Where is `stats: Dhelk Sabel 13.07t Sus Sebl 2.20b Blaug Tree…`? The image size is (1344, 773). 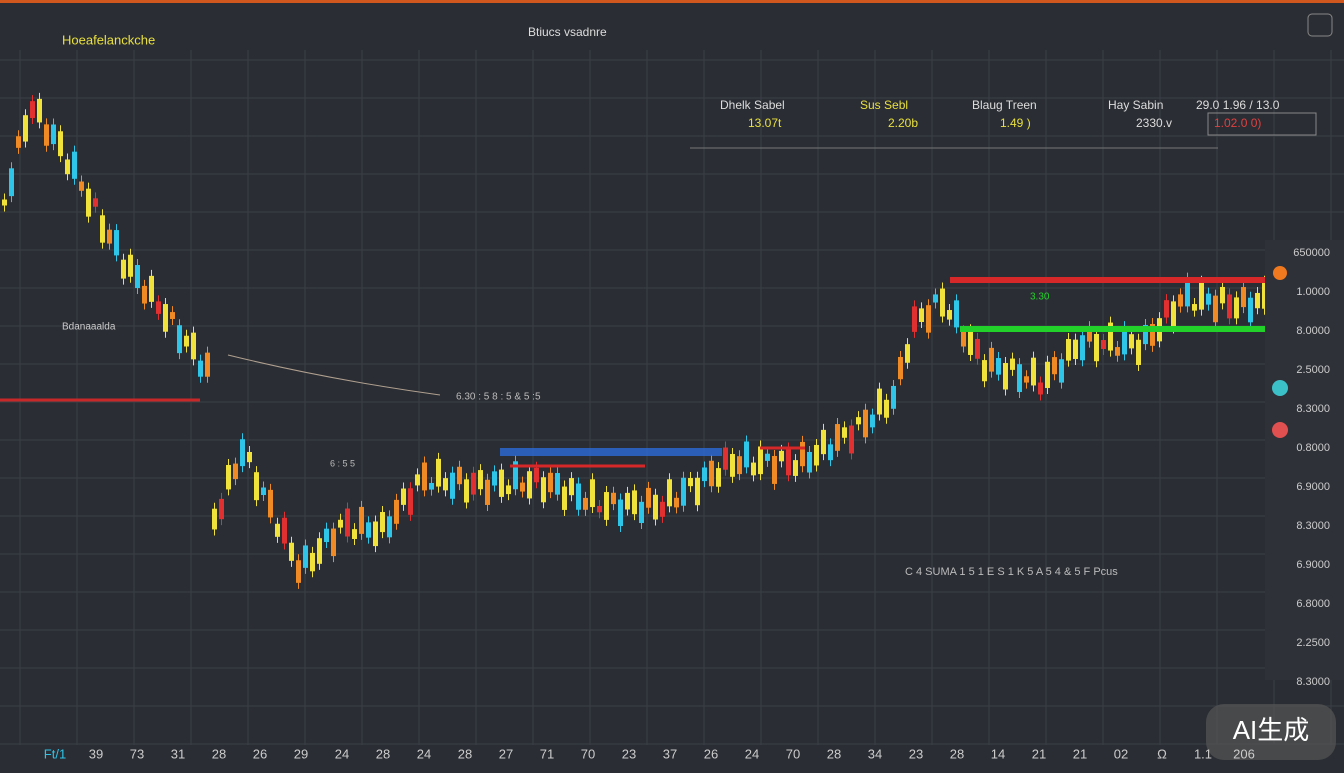
stats: Dhelk Sabel 13.07t Sus Sebl 2.20b Blaug Tree… is located at coordinates (946, 114).